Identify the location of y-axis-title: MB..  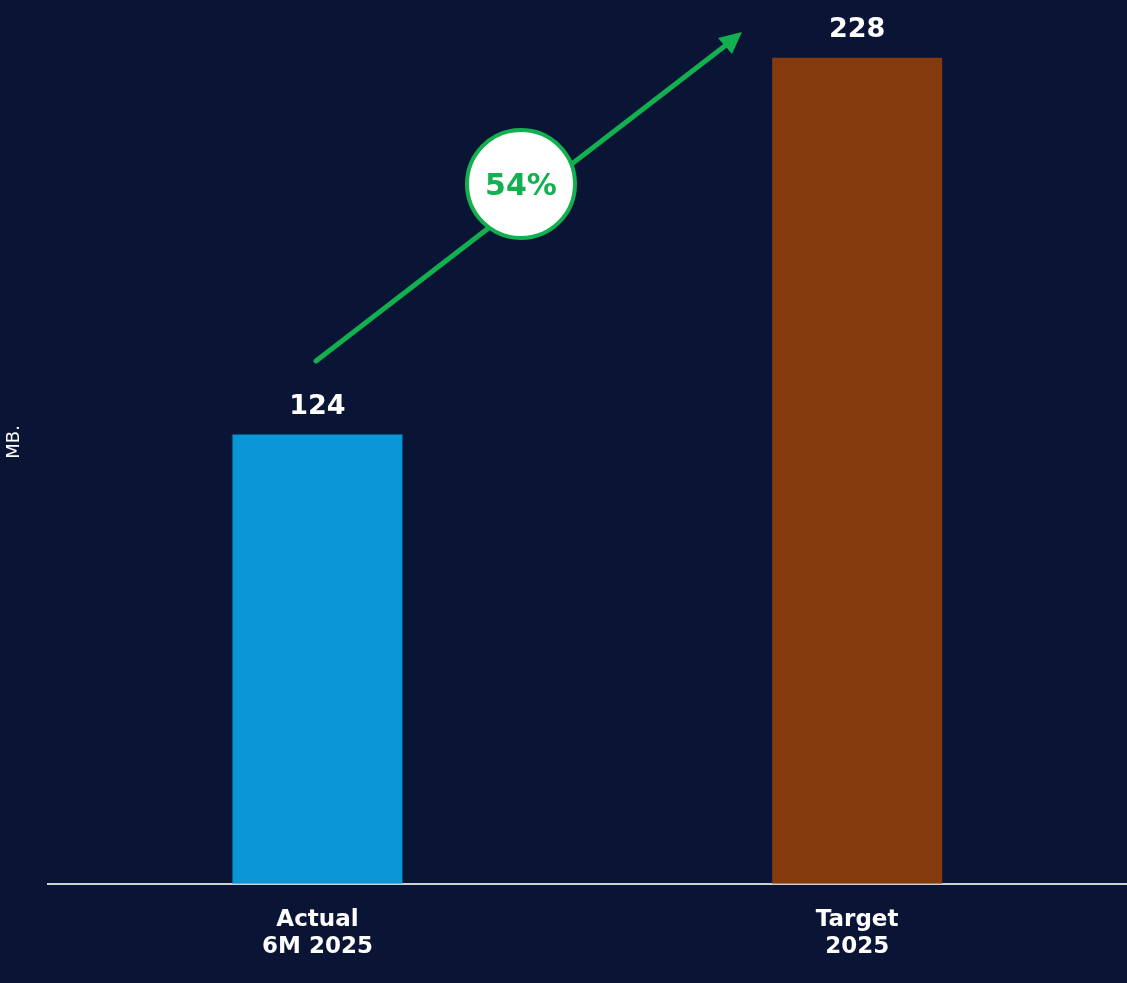
(13, 442).